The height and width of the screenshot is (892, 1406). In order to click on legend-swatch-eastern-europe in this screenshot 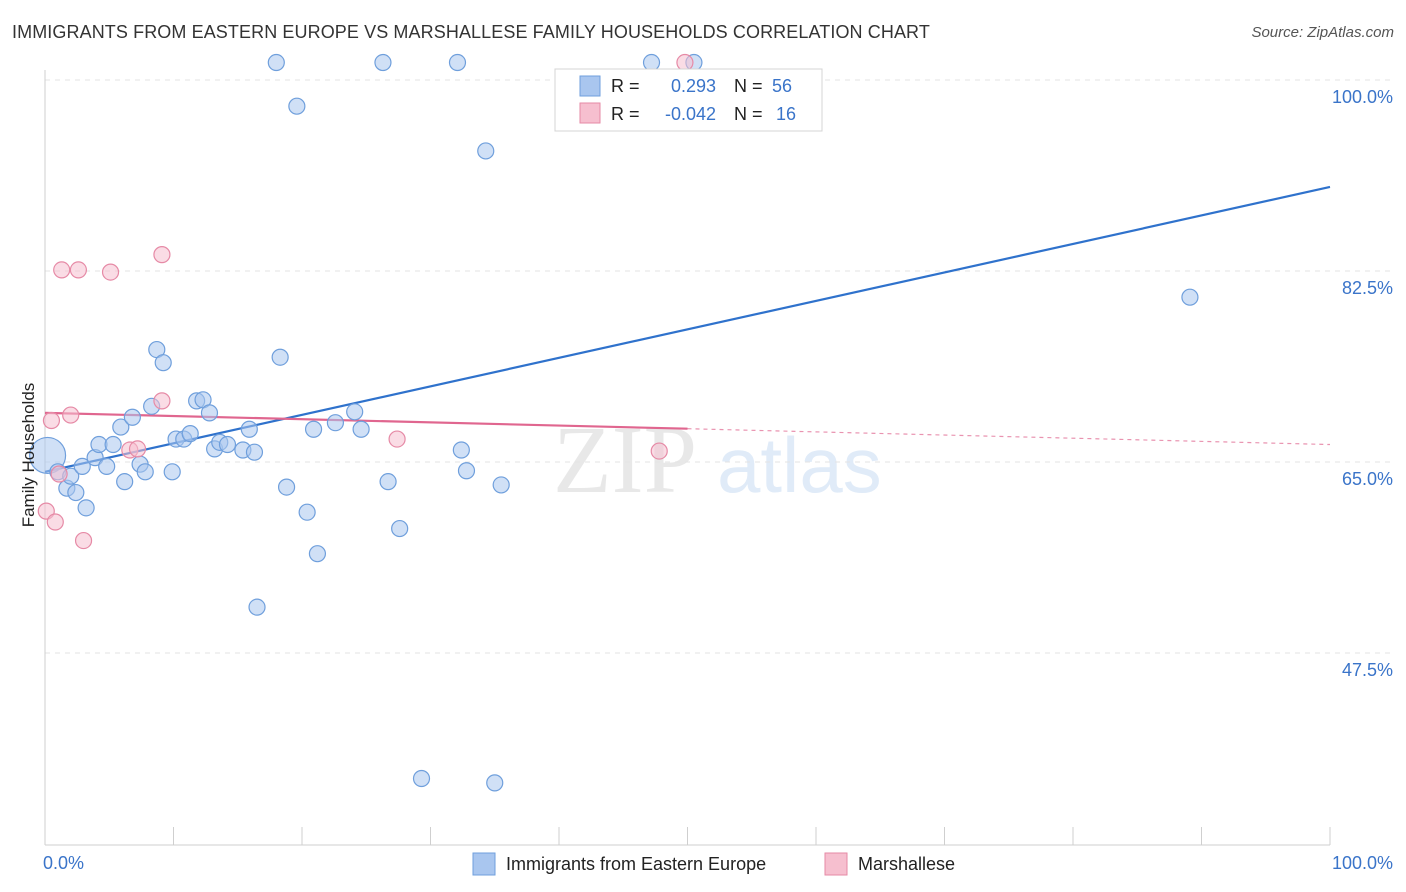, I will do `click(484, 864)`.